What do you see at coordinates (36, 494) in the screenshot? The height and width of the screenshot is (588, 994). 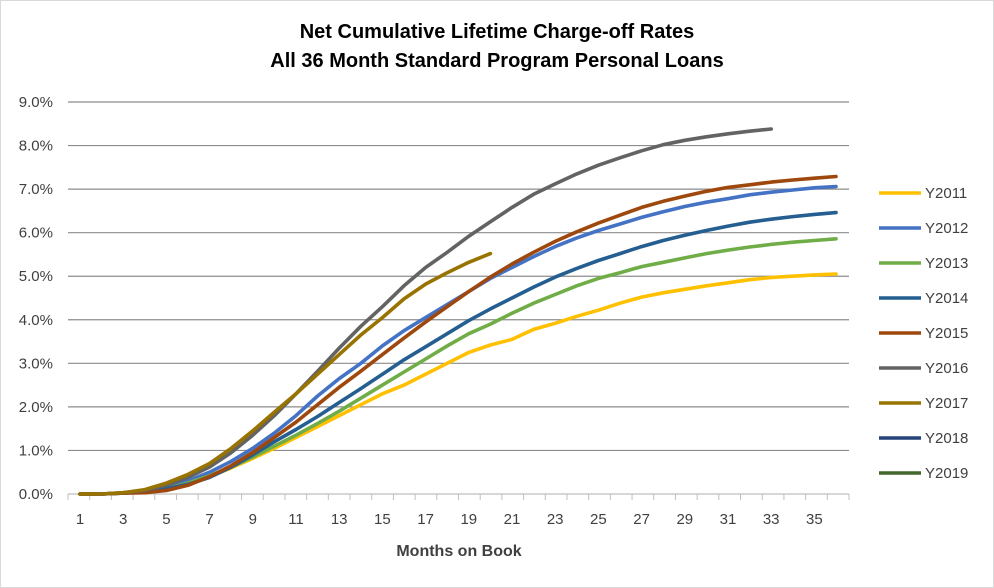 I see `y-tick-label: 0.0%` at bounding box center [36, 494].